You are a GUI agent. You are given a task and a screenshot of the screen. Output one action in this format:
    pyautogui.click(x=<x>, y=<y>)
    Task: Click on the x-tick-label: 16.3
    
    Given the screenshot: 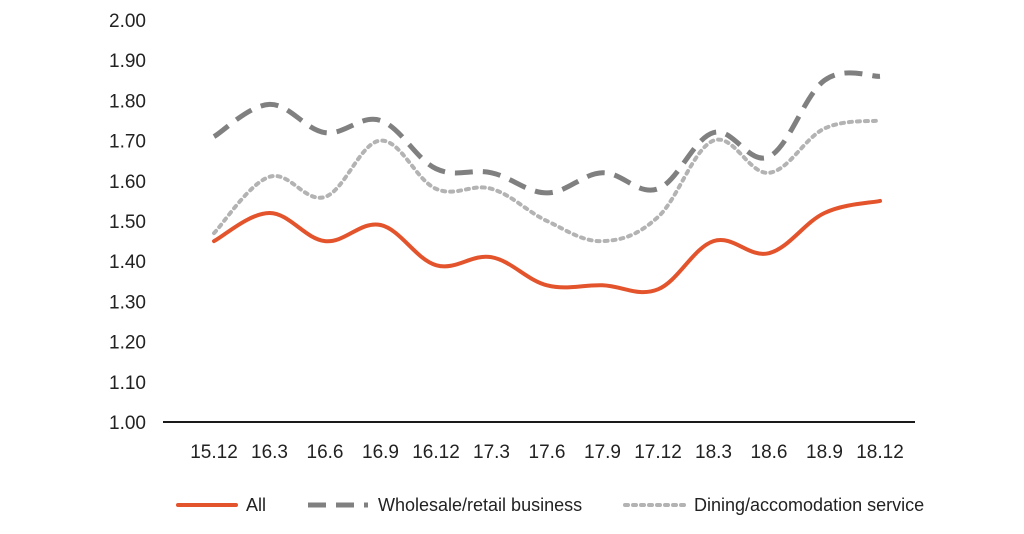 What is the action you would take?
    pyautogui.click(x=269, y=452)
    